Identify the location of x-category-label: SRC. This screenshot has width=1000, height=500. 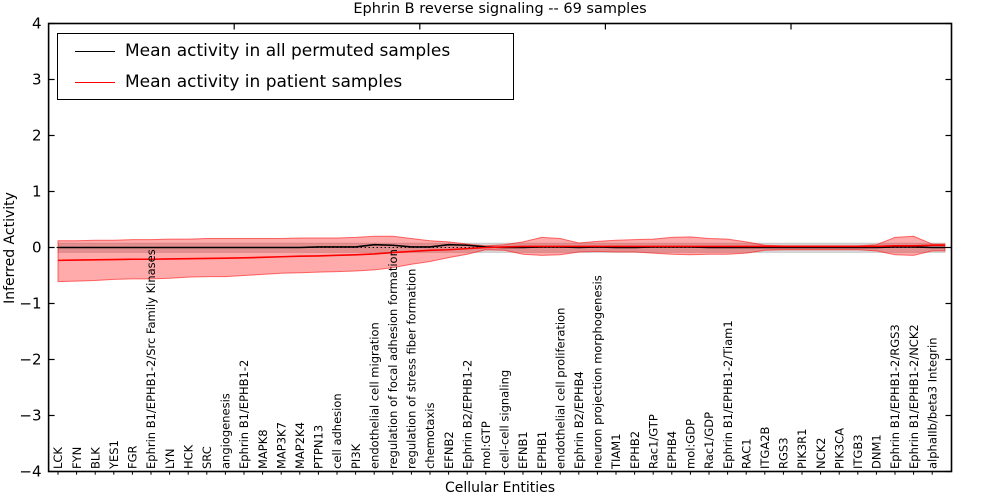
(207, 457).